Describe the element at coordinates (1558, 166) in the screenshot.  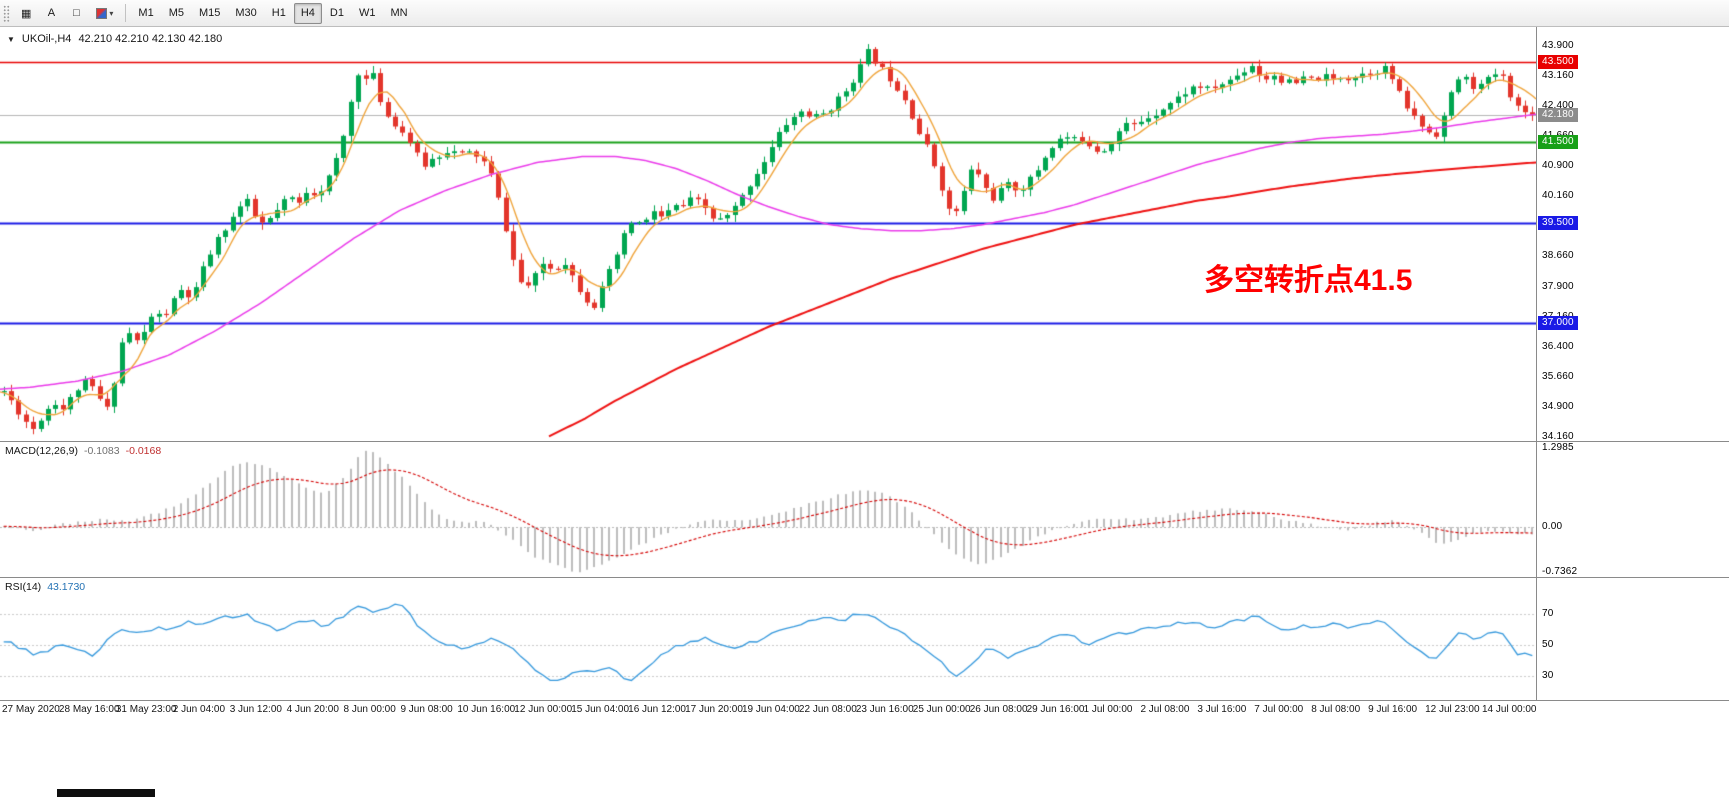
I see `price-tick-label: 40.900` at that location.